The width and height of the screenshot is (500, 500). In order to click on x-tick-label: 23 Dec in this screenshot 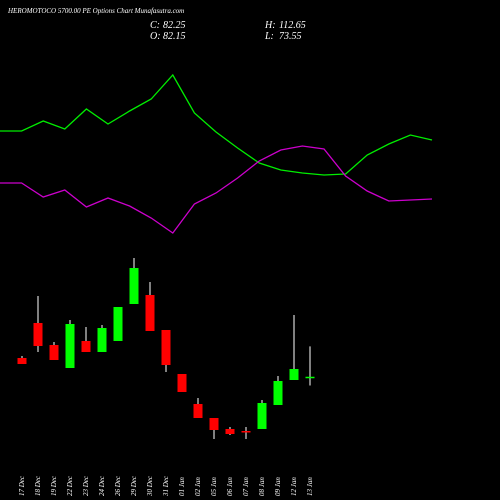, I will do `click(86, 485)`.